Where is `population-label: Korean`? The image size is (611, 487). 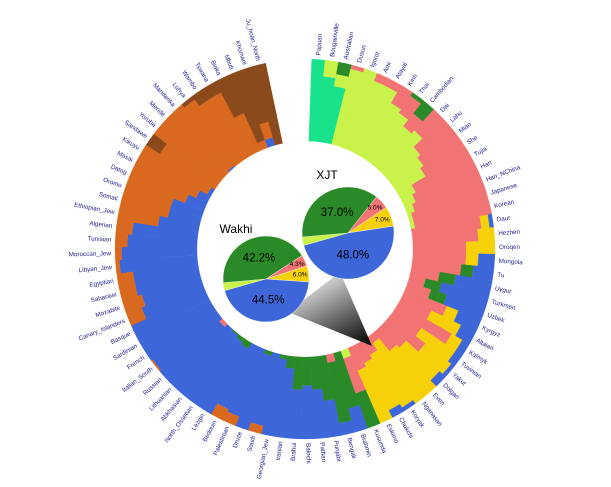 population-label: Korean is located at coordinates (505, 204).